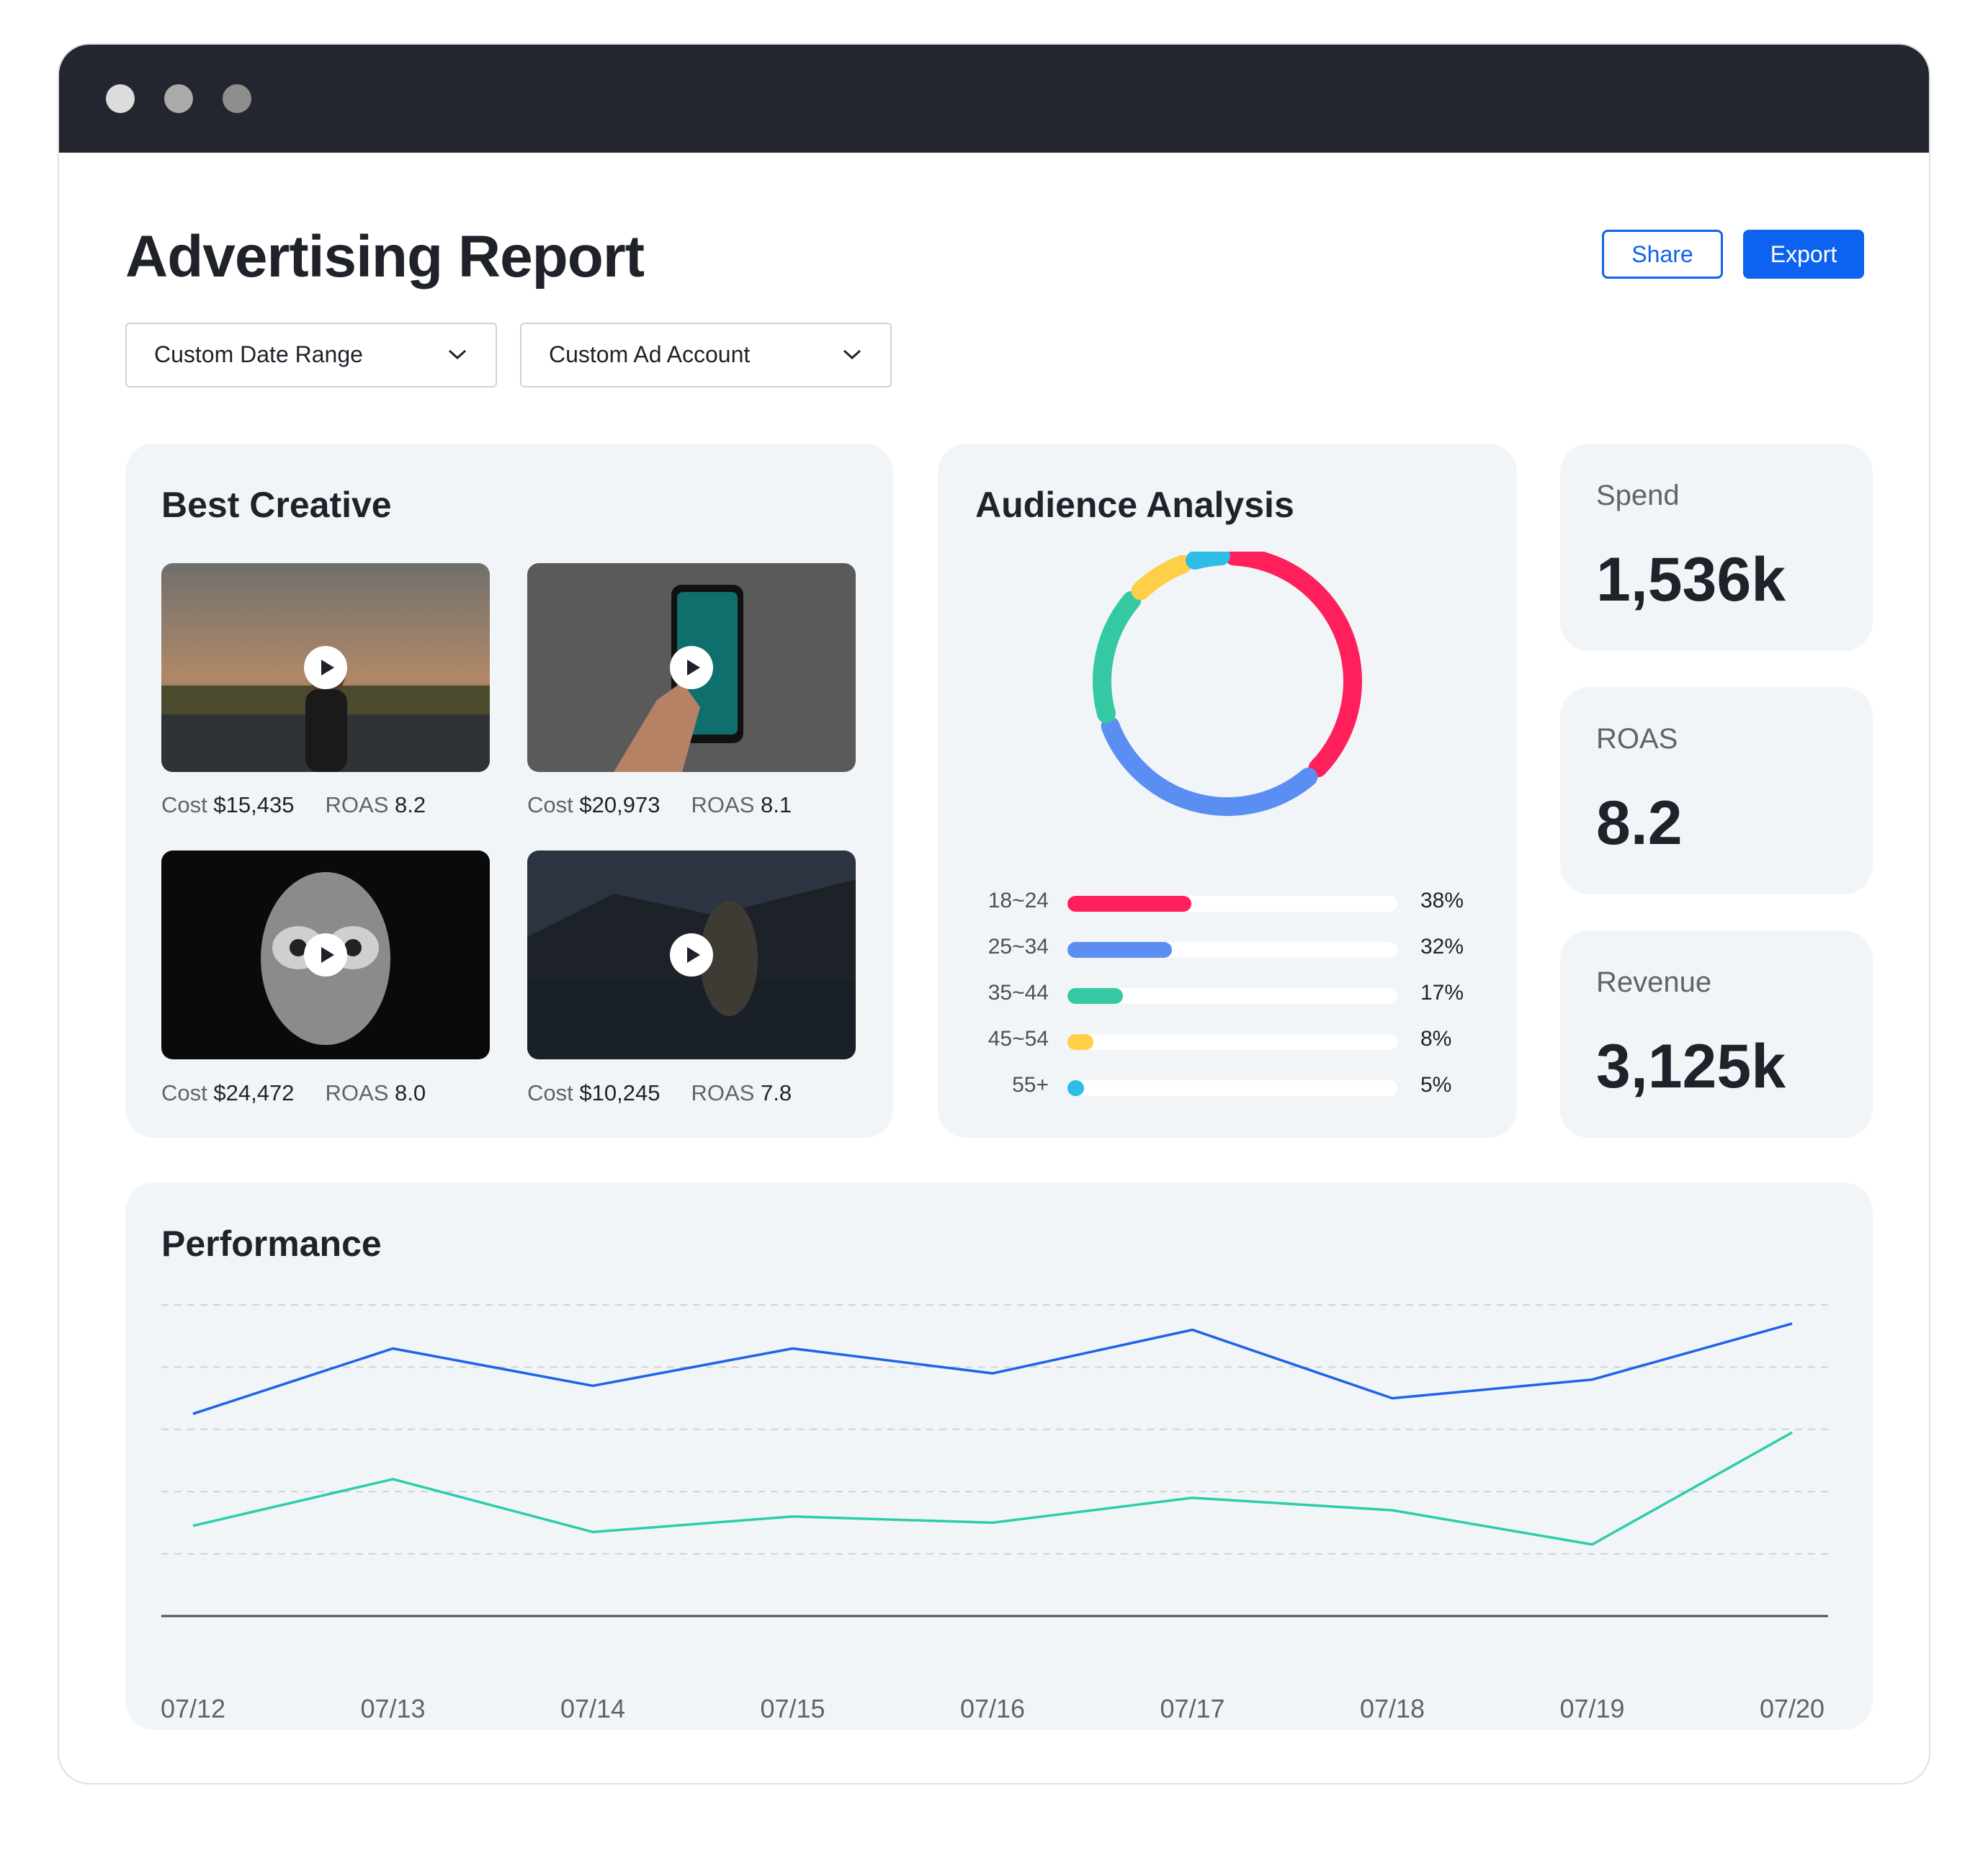 Image resolution: width=1988 pixels, height=1858 pixels. I want to click on donut-segment-35~44, so click(1117, 657).